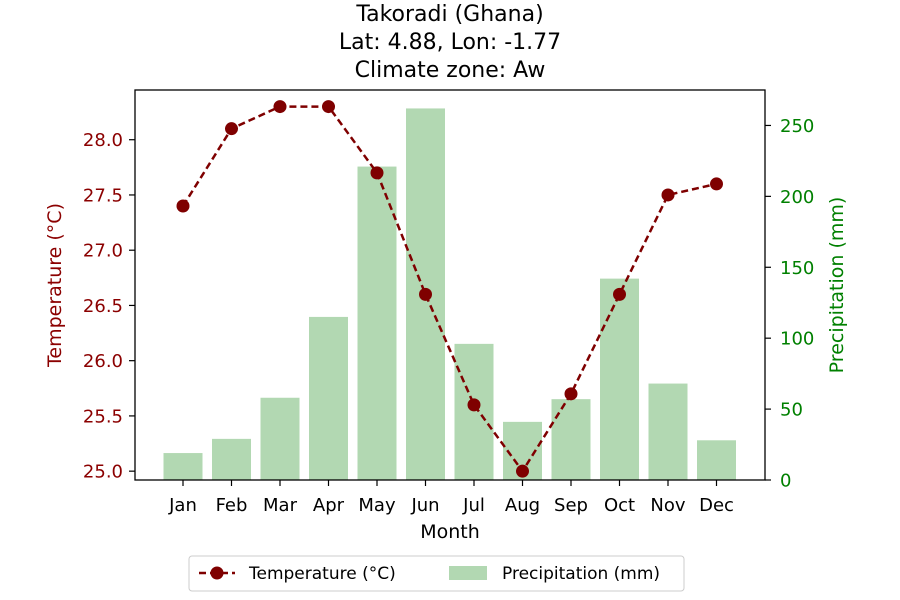 The image size is (900, 600). I want to click on temperature-point-nov, so click(668, 195).